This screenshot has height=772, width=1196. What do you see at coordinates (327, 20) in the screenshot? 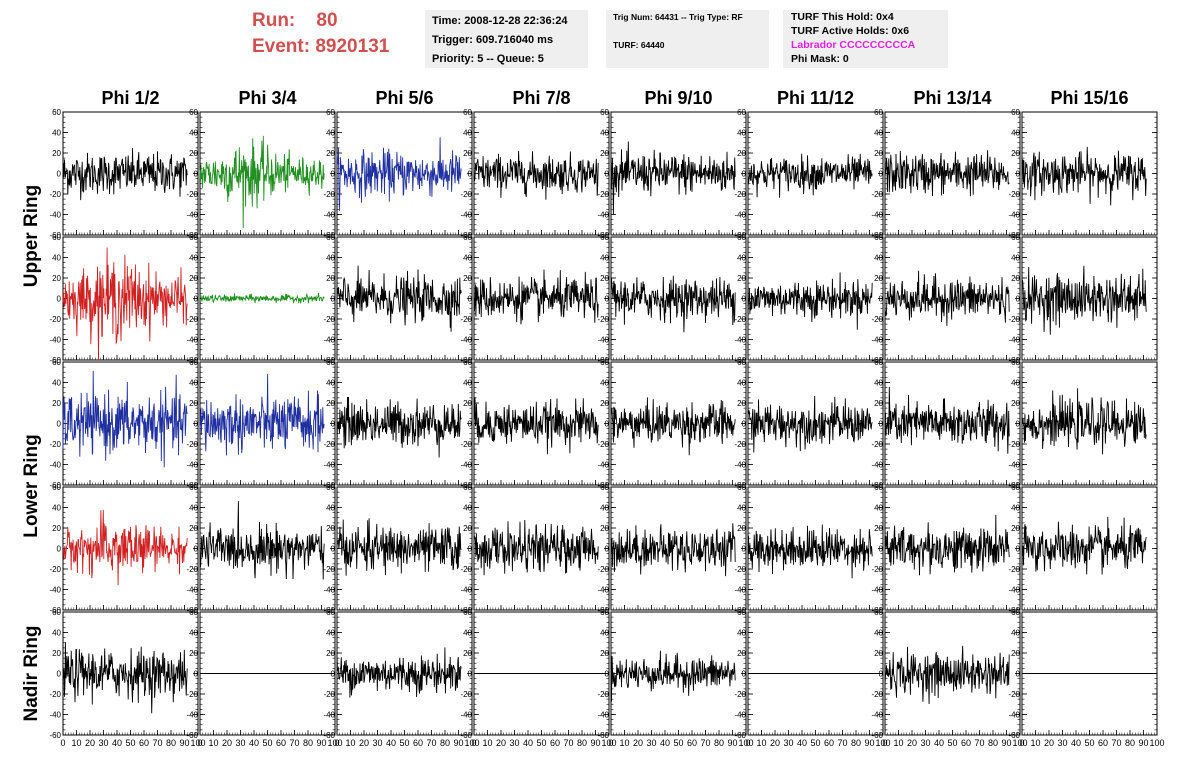
I see `run-value: 80` at bounding box center [327, 20].